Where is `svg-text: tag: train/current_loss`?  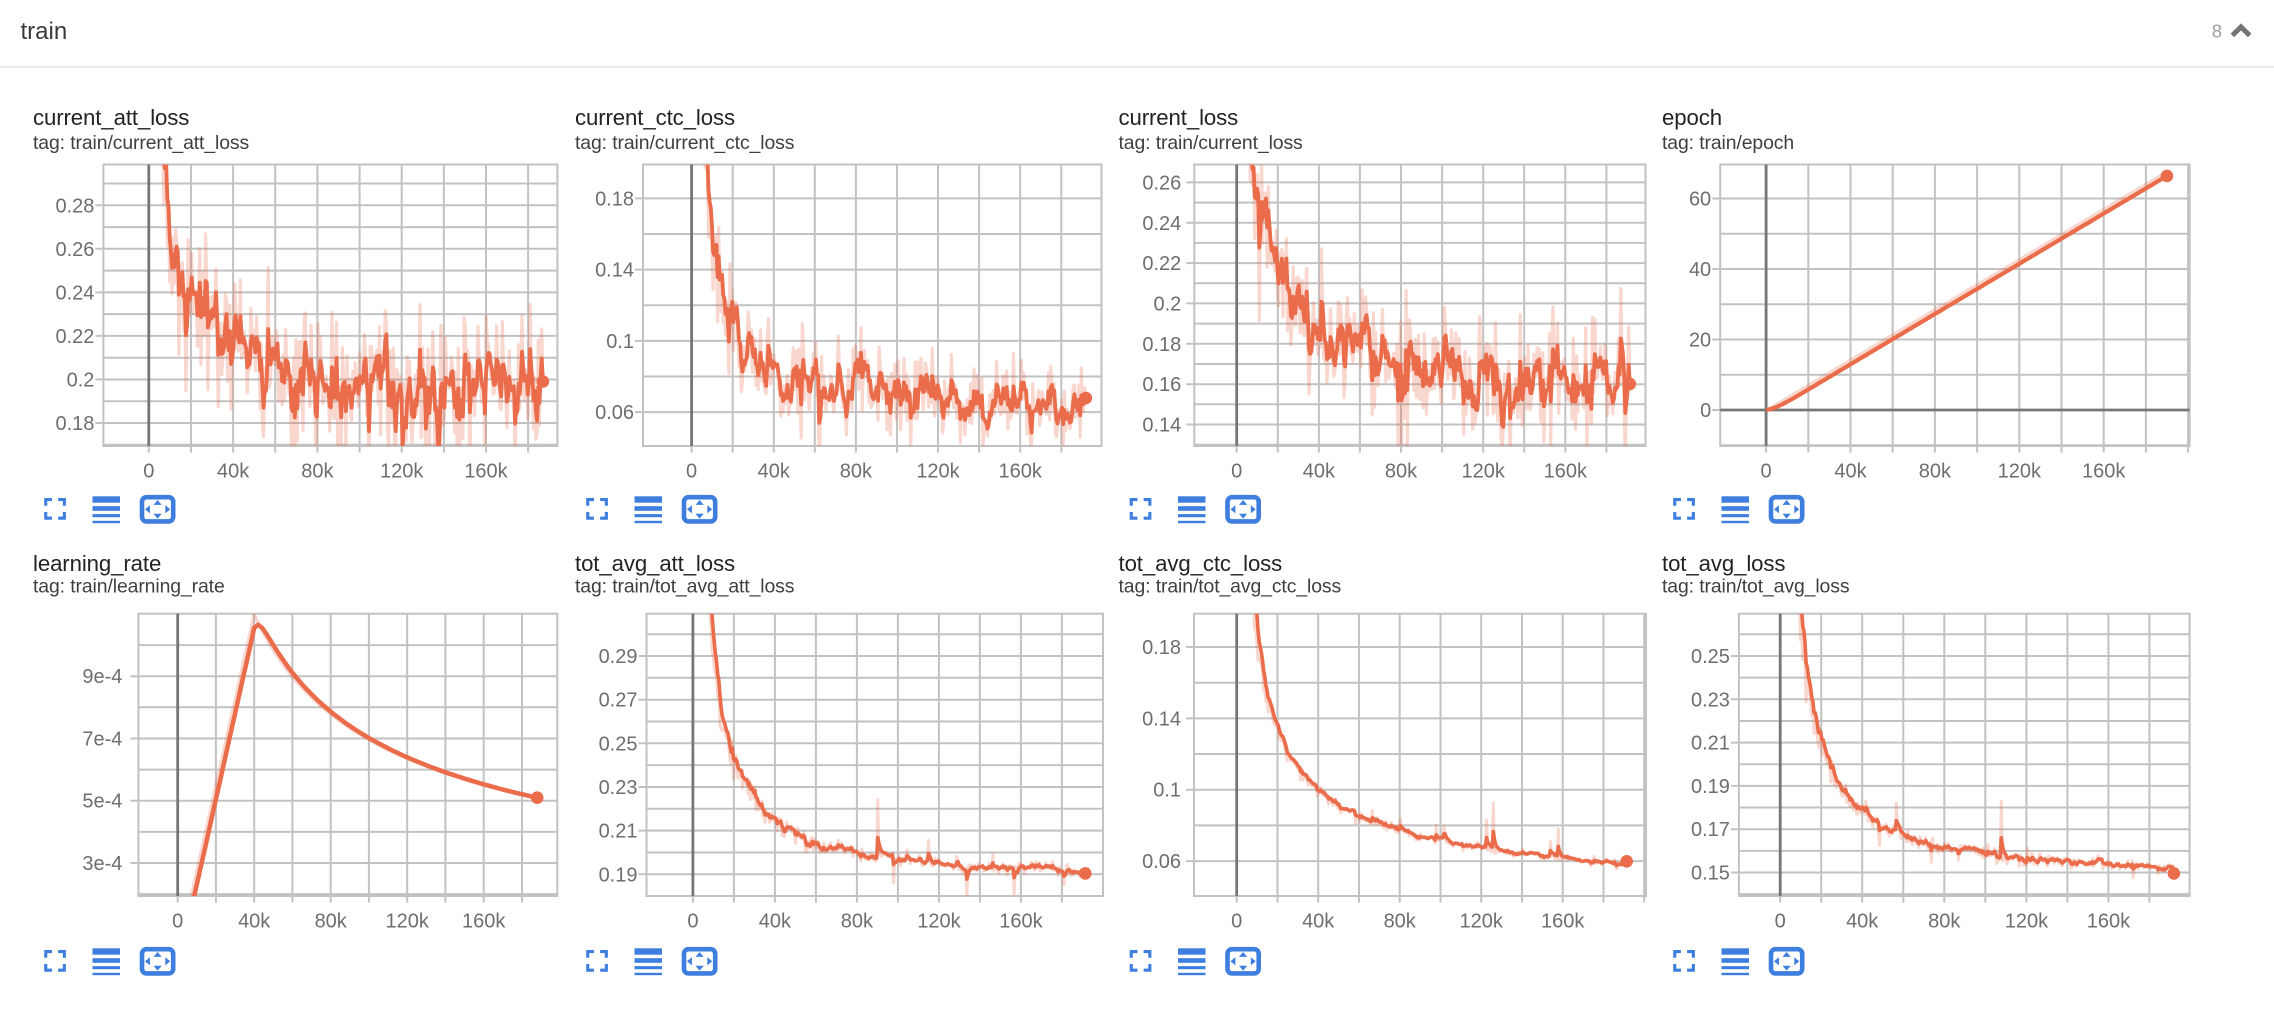
svg-text: tag: train/current_loss is located at coordinates (1211, 143).